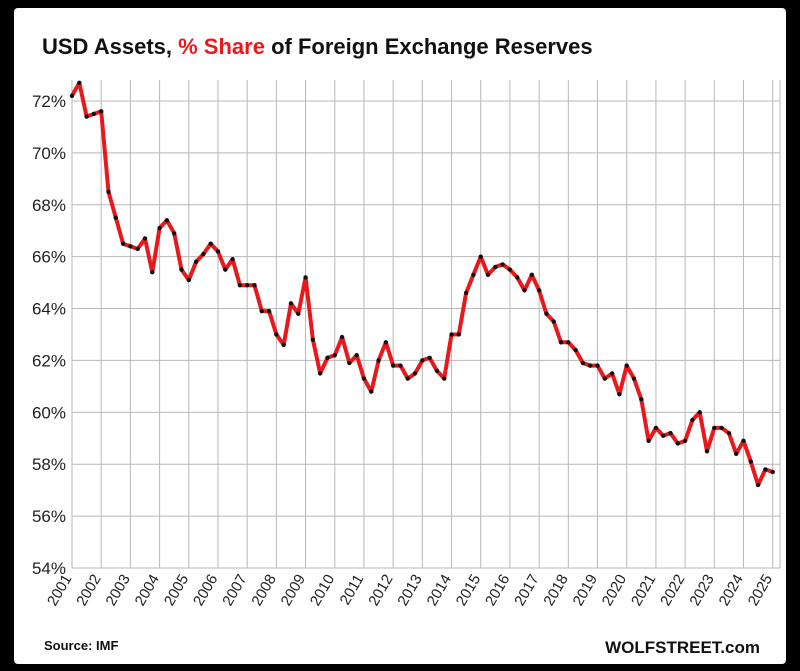 This screenshot has width=800, height=671. What do you see at coordinates (88, 590) in the screenshot?
I see `x-tick-label: 2002` at bounding box center [88, 590].